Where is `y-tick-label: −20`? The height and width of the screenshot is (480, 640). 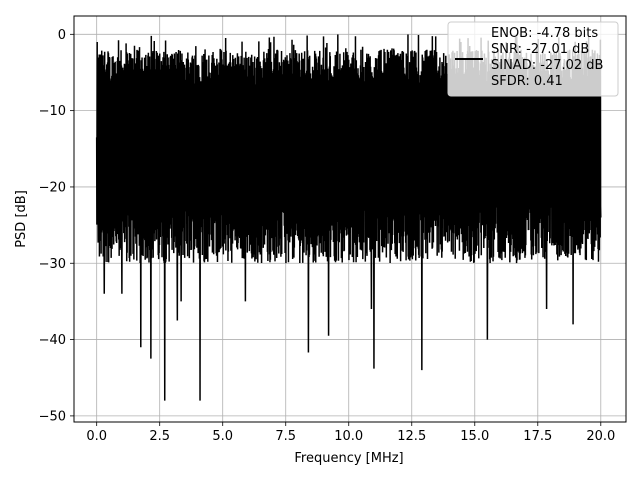
y-tick-label: −20 is located at coordinates (52, 187).